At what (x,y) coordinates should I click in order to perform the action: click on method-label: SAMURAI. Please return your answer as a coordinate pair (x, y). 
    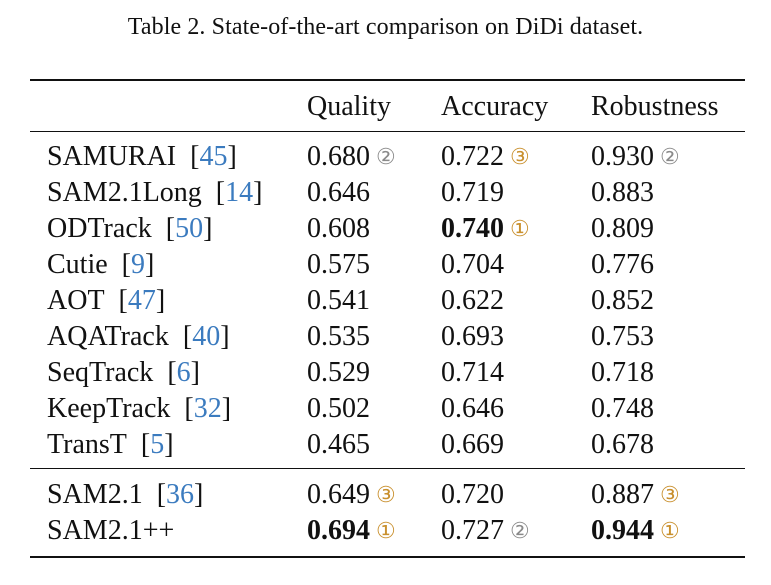
    Looking at the image, I should click on (112, 156).